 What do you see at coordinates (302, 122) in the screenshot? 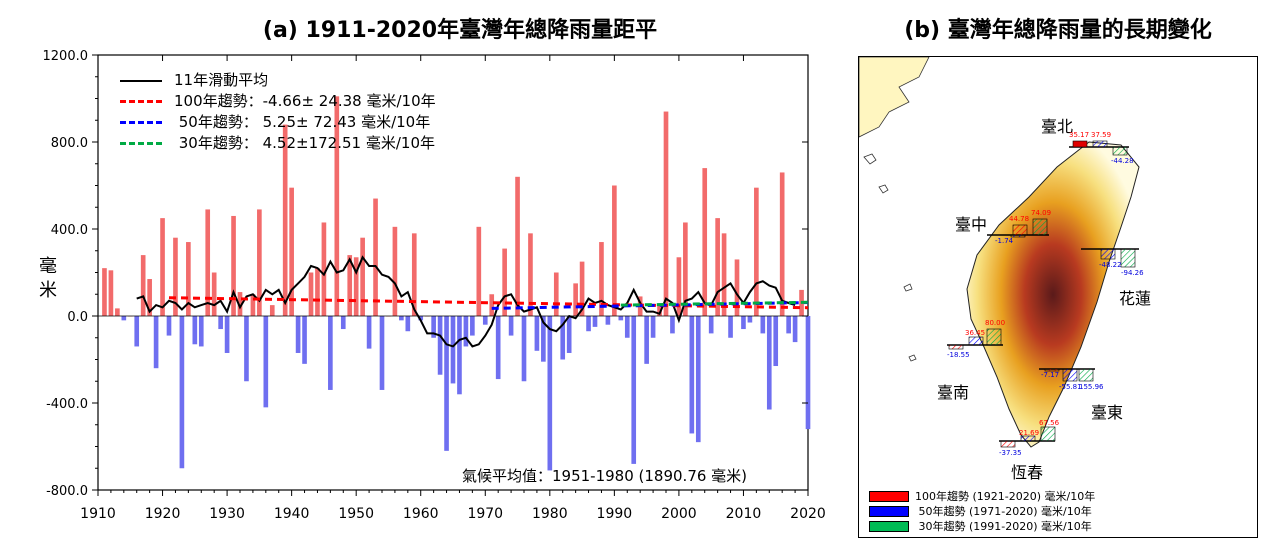
I see `legend-label: 50年趨勢： 5.25± 72.43 毫米/10年` at bounding box center [302, 122].